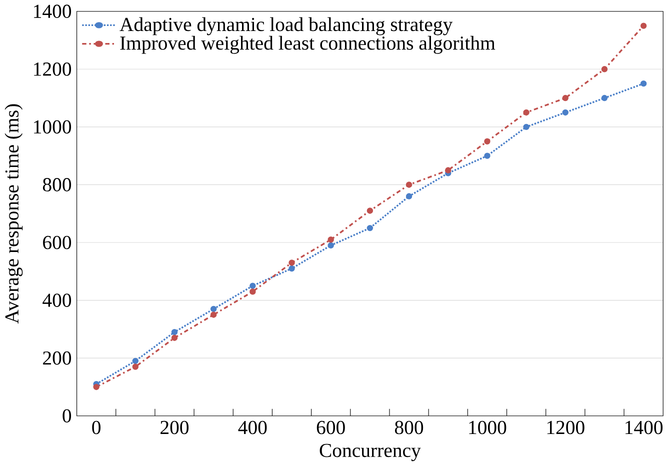 This screenshot has height=466, width=668. Describe the element at coordinates (174, 427) in the screenshot. I see `x-tick-label: 200` at that location.